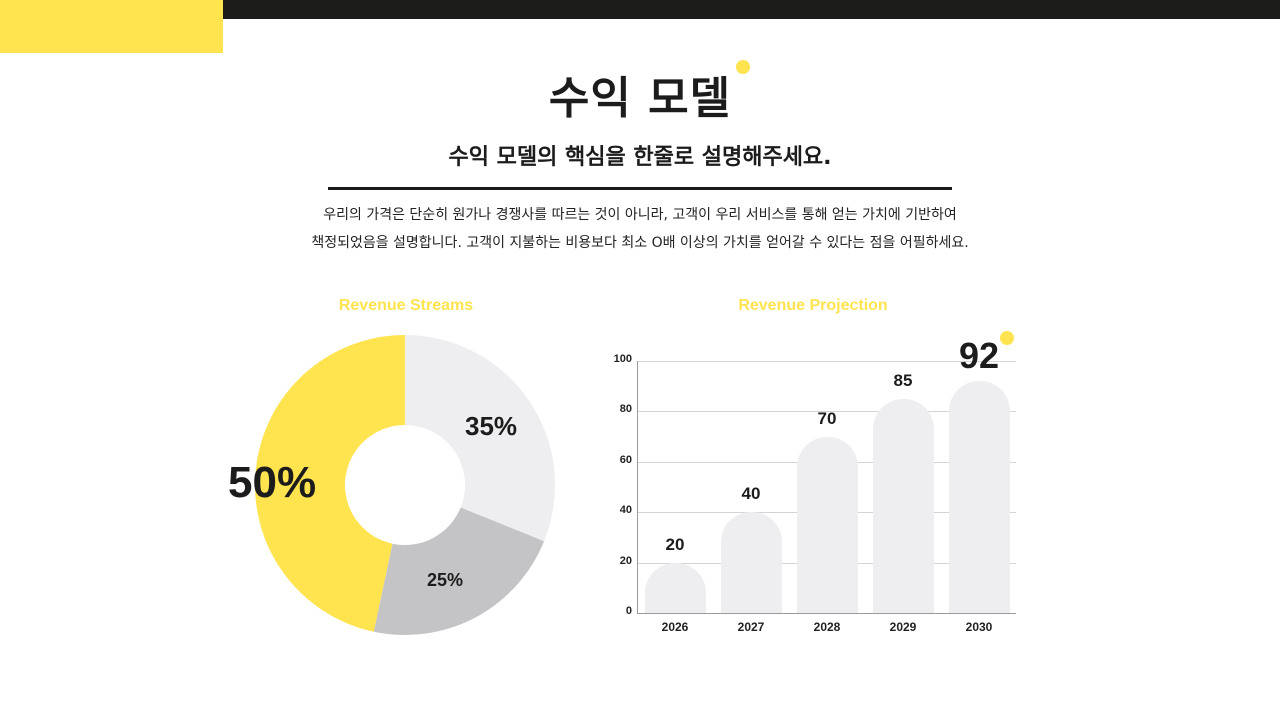 The image size is (1280, 720). Describe the element at coordinates (751, 494) in the screenshot. I see `bar-value-label: 40` at that location.